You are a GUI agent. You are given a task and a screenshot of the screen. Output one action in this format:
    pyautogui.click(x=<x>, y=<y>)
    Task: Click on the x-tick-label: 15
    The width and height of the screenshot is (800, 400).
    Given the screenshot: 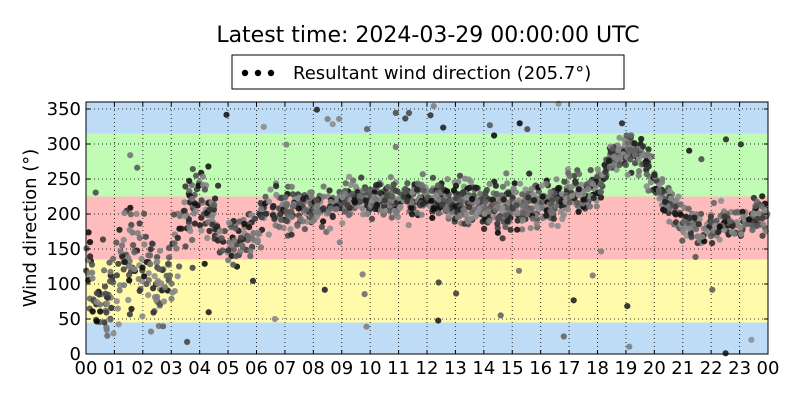 What is the action you would take?
    pyautogui.click(x=512, y=368)
    